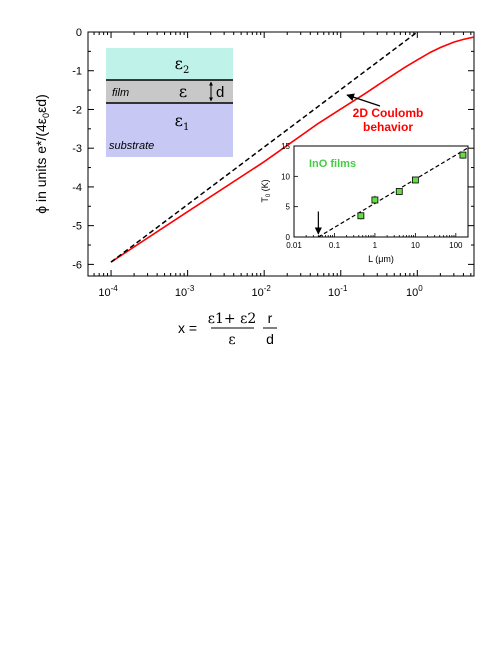 This screenshot has width=498, height=645. What do you see at coordinates (375, 245) in the screenshot?
I see `inset-x-tick-label: 1` at bounding box center [375, 245].